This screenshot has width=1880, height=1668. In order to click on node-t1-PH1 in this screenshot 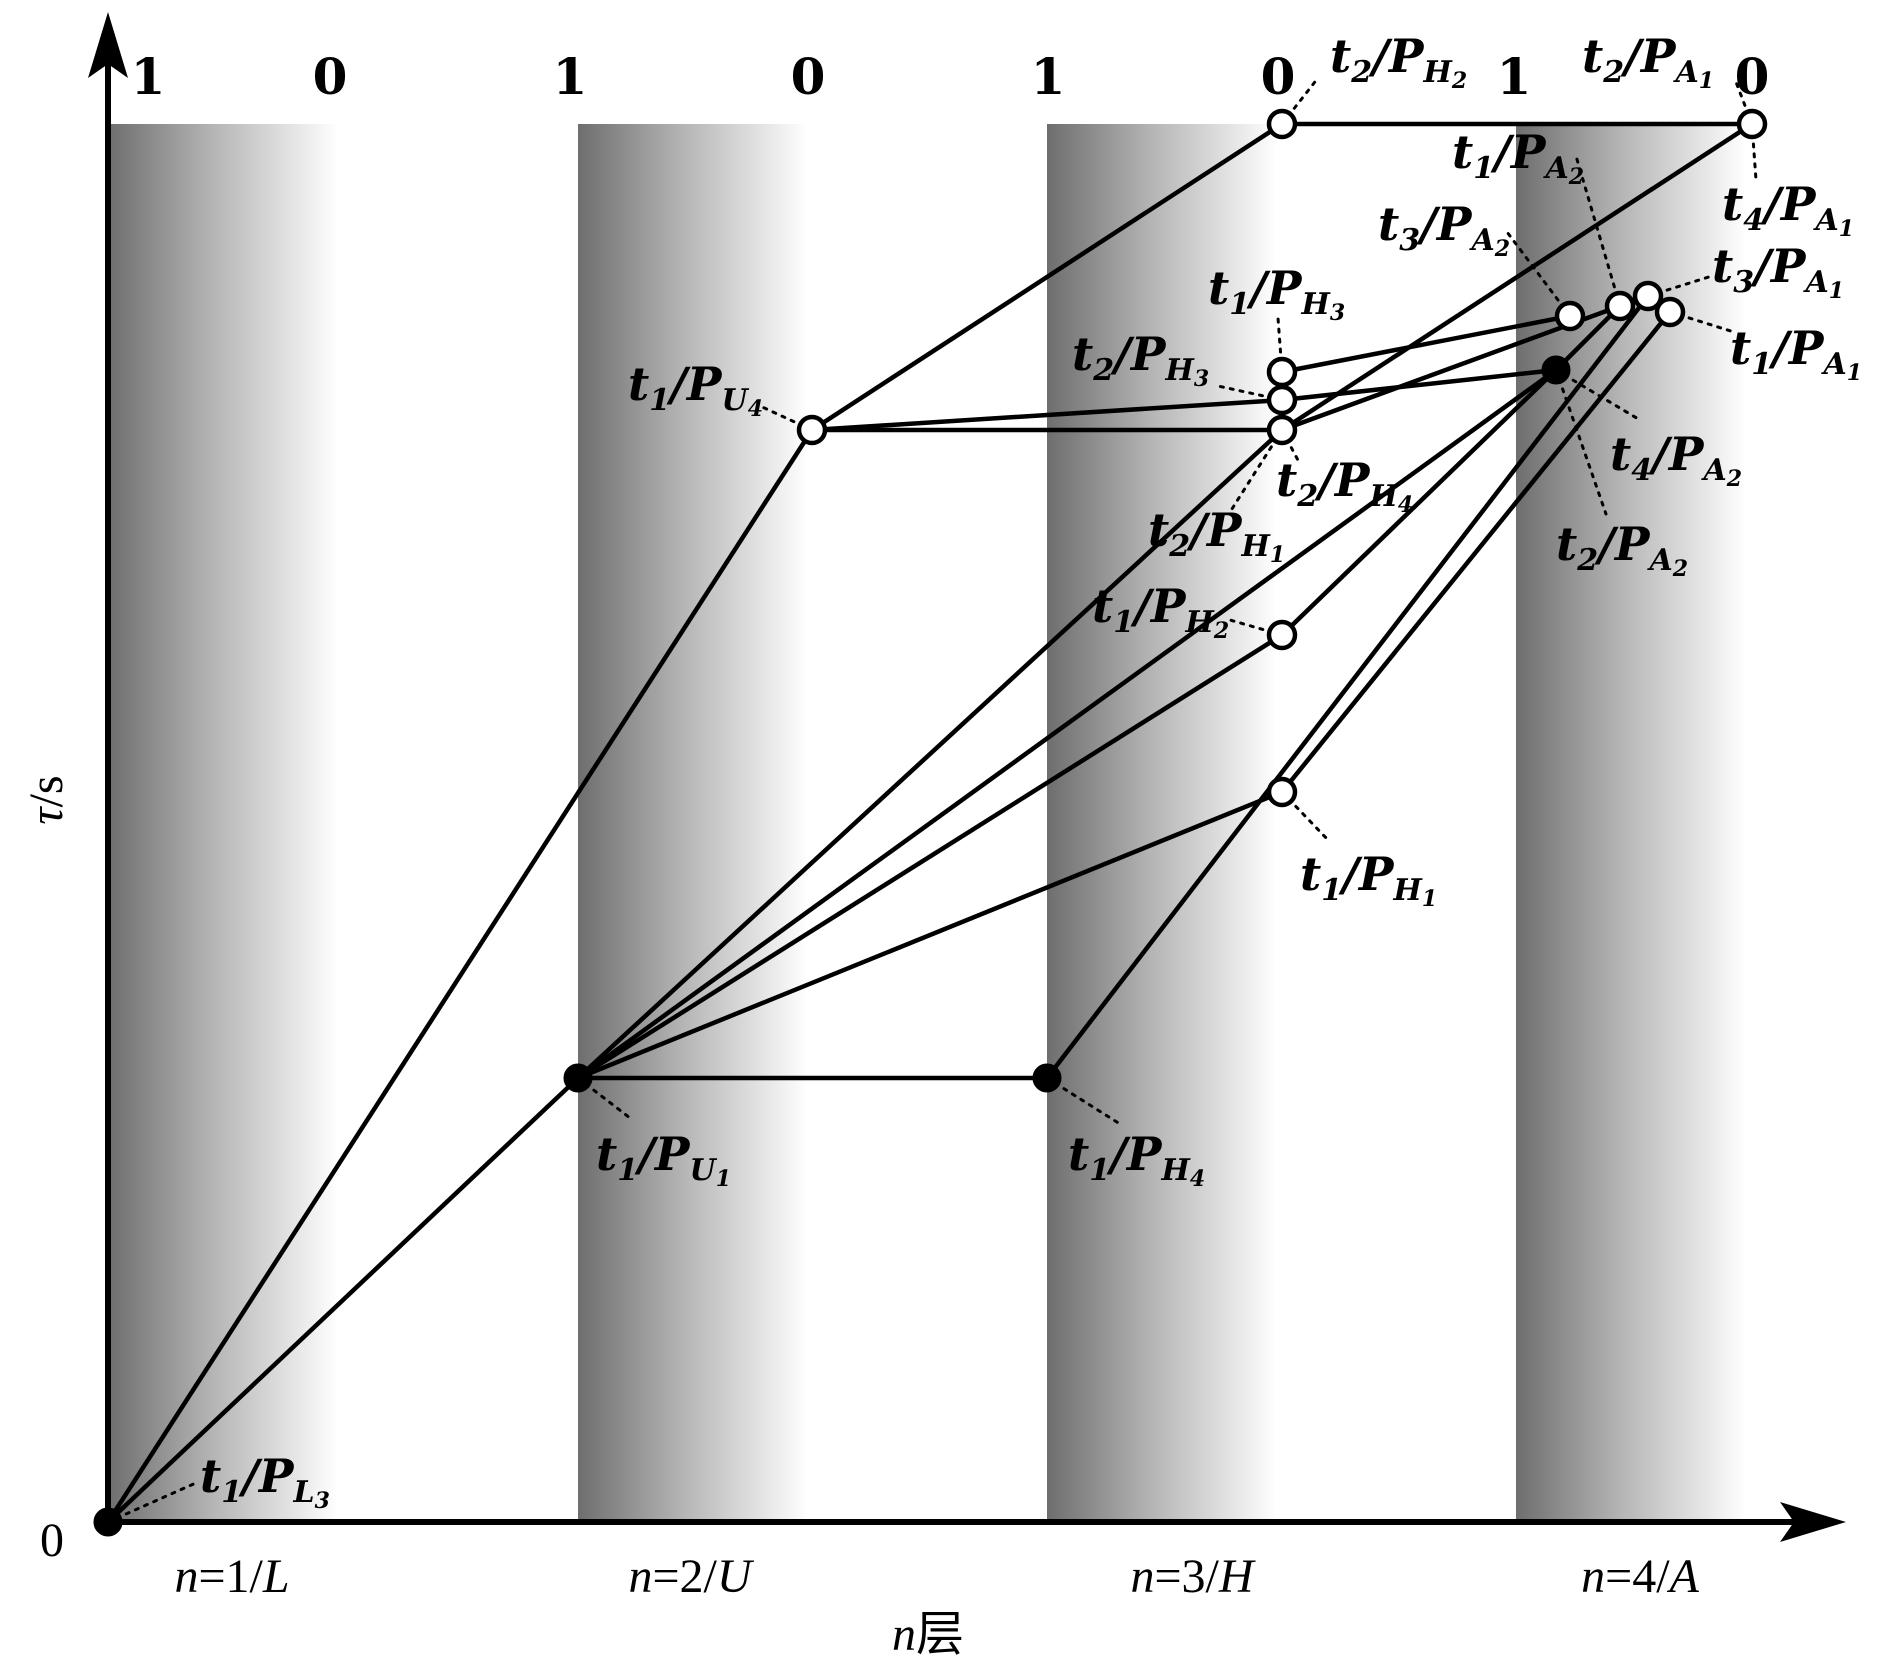, I will do `click(1282, 792)`.